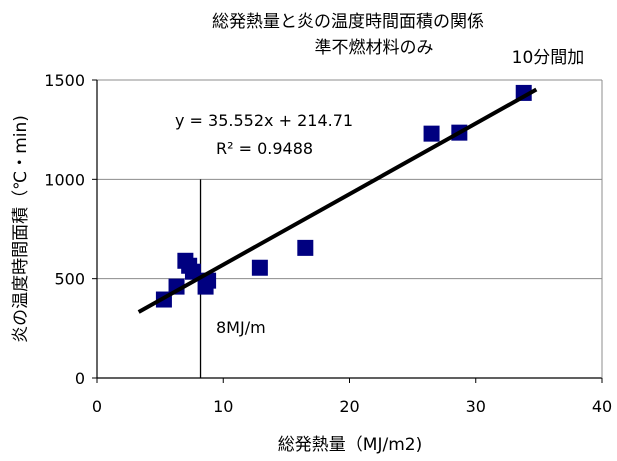 The height and width of the screenshot is (461, 617). Describe the element at coordinates (80, 378) in the screenshot. I see `y-tick-label: 0` at that location.